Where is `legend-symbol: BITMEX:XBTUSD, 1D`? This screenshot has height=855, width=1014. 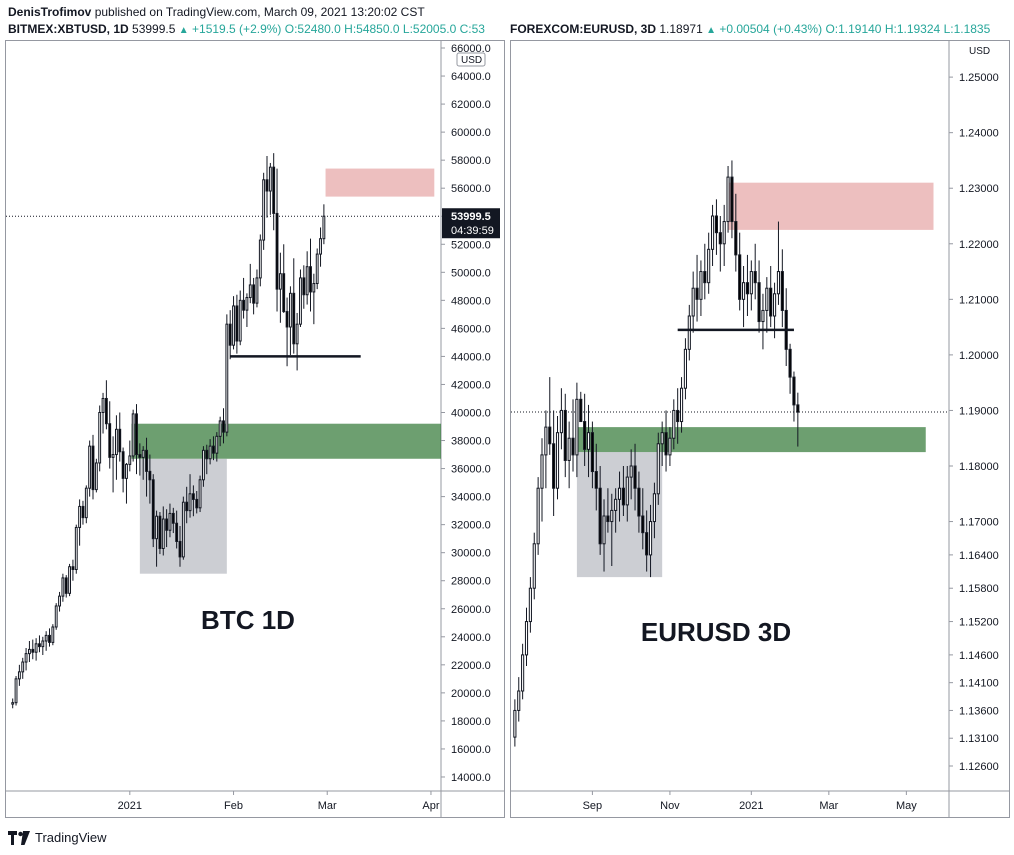 legend-symbol: BITMEX:XBTUSD, 1D is located at coordinates (68, 29).